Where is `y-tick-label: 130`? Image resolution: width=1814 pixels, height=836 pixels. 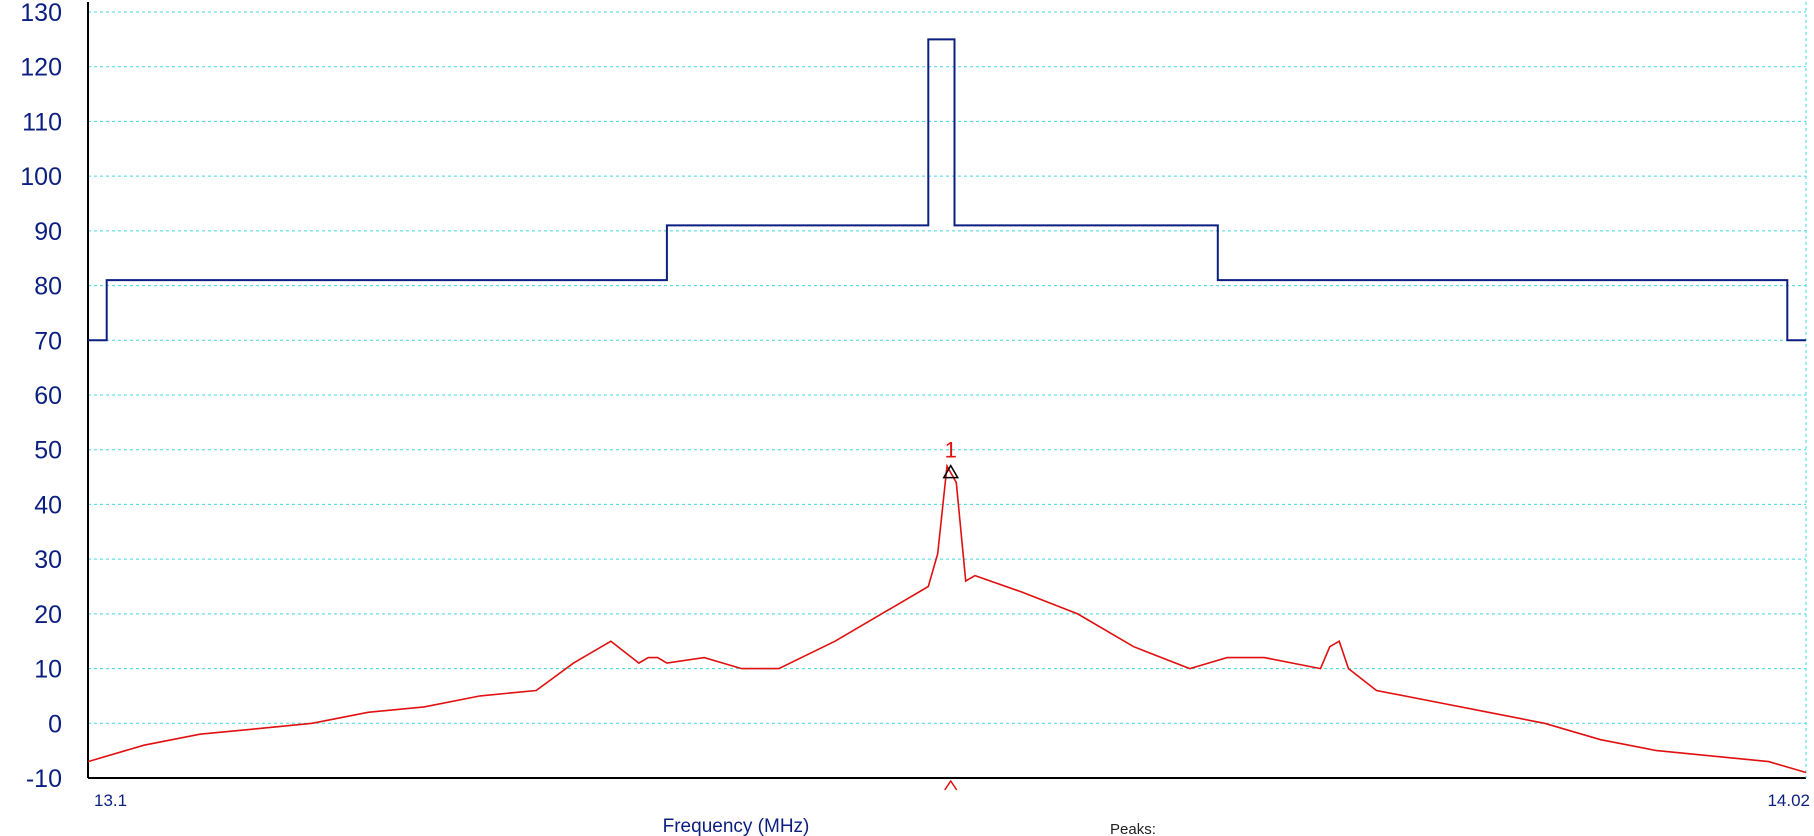 y-tick-label: 130 is located at coordinates (41, 13).